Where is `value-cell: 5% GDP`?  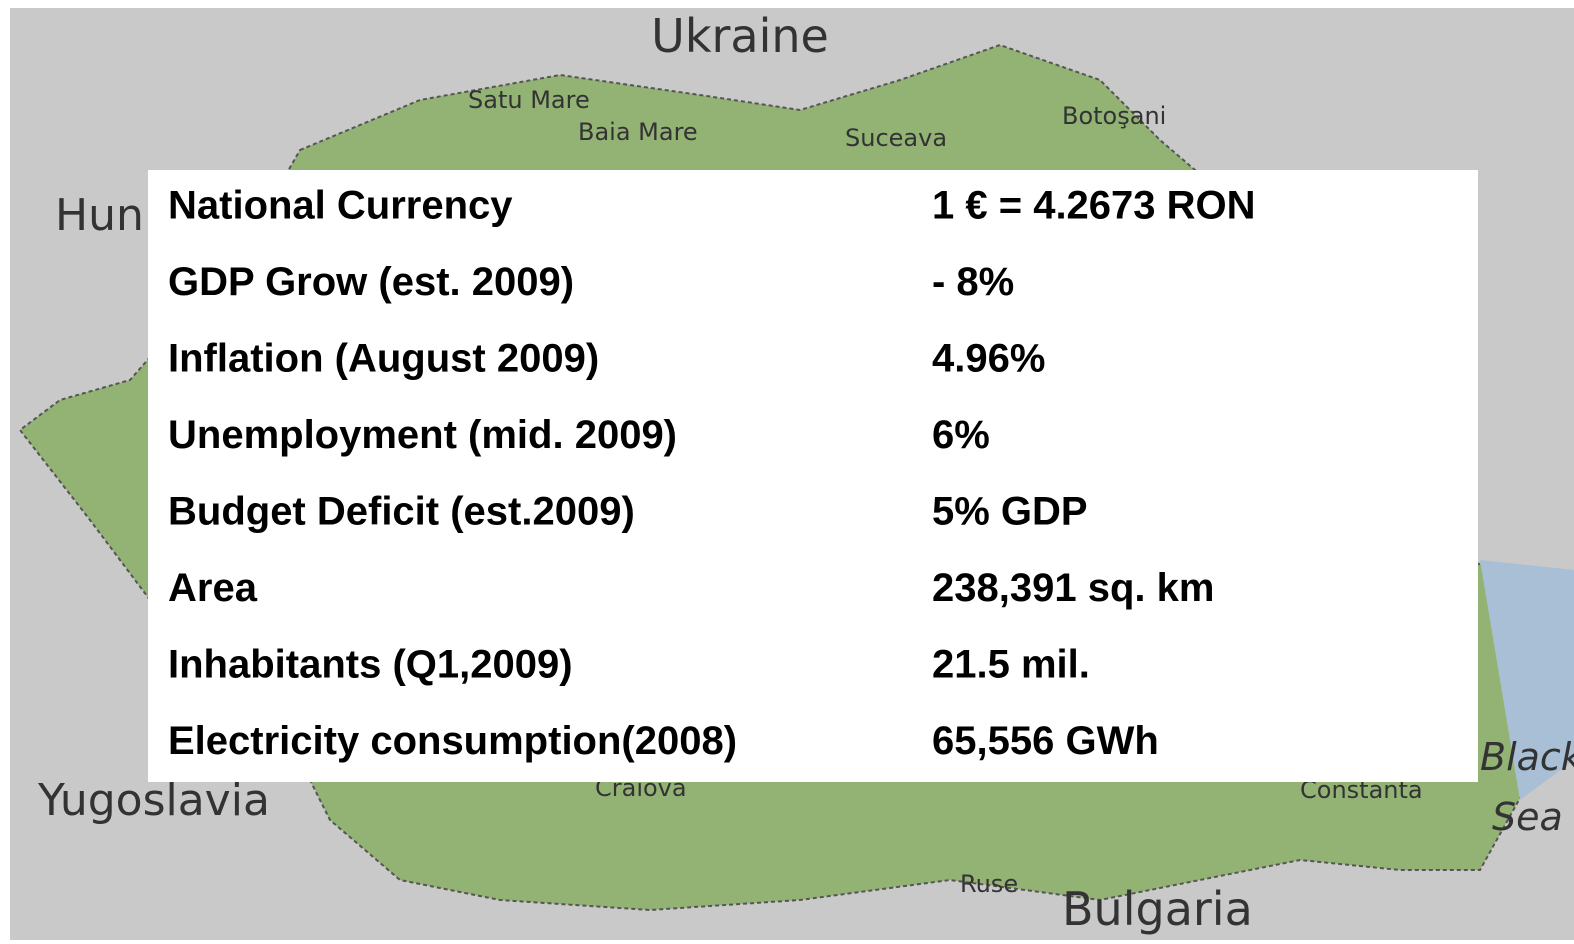 value-cell: 5% GDP is located at coordinates (1010, 512).